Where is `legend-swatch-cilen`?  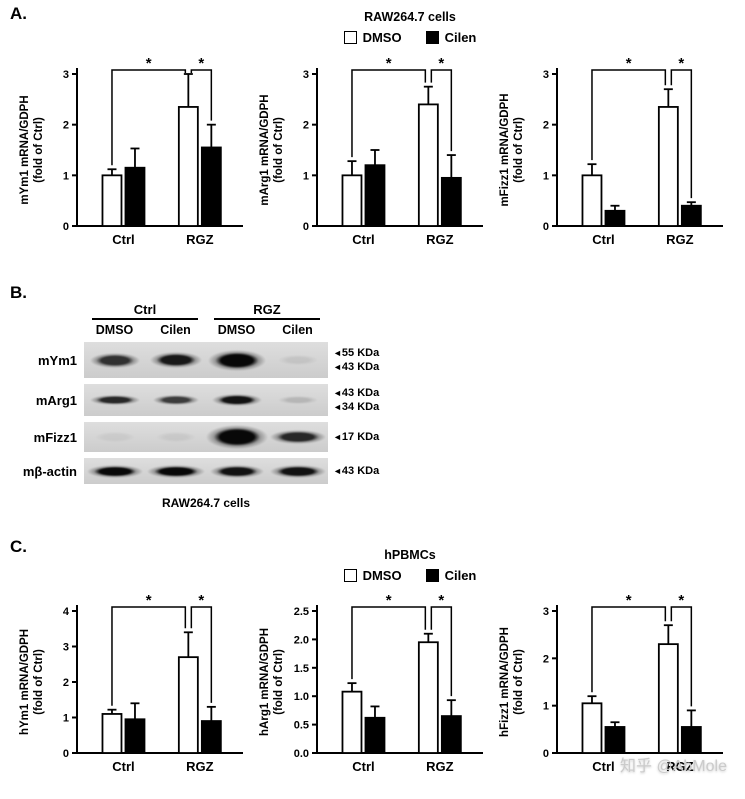 legend-swatch-cilen is located at coordinates (432, 575).